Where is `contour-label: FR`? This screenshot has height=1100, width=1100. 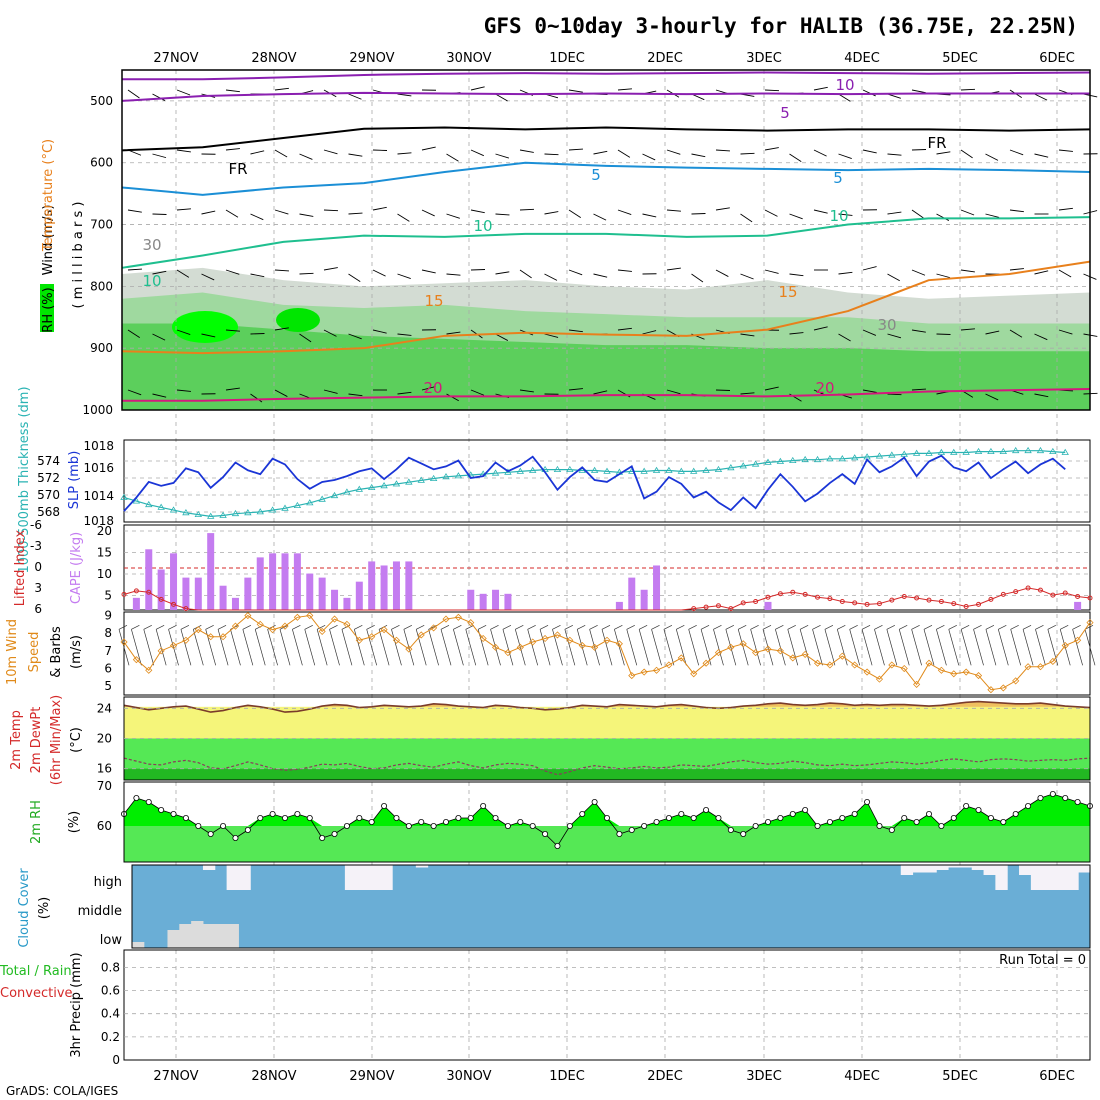
contour-label: FR is located at coordinates (936, 143).